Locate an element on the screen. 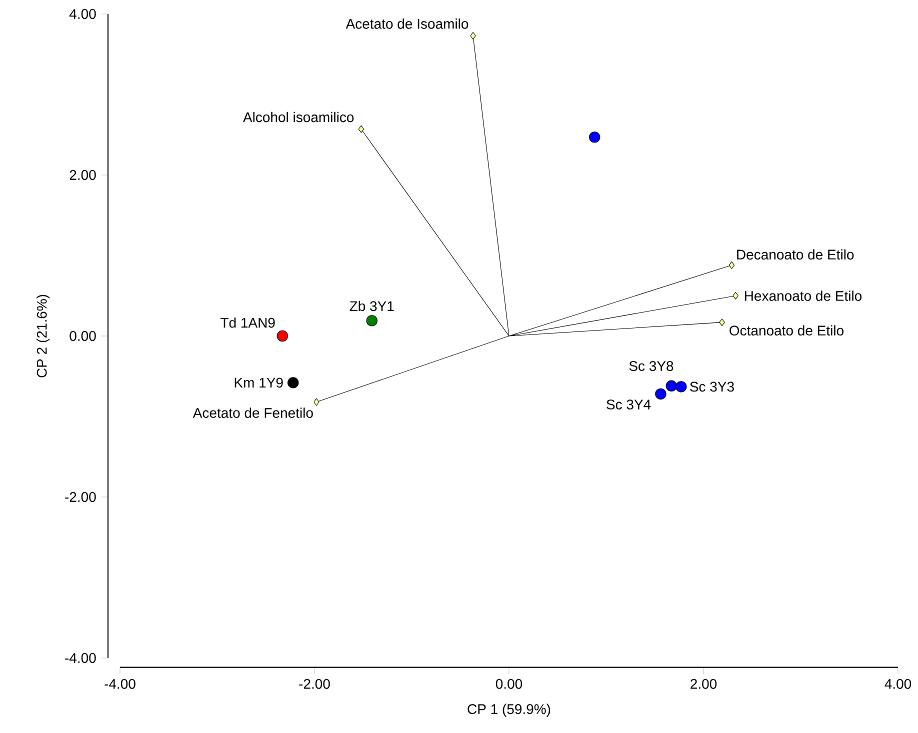 The width and height of the screenshot is (918, 733). annotation: Sc 3Y4 is located at coordinates (628, 405).